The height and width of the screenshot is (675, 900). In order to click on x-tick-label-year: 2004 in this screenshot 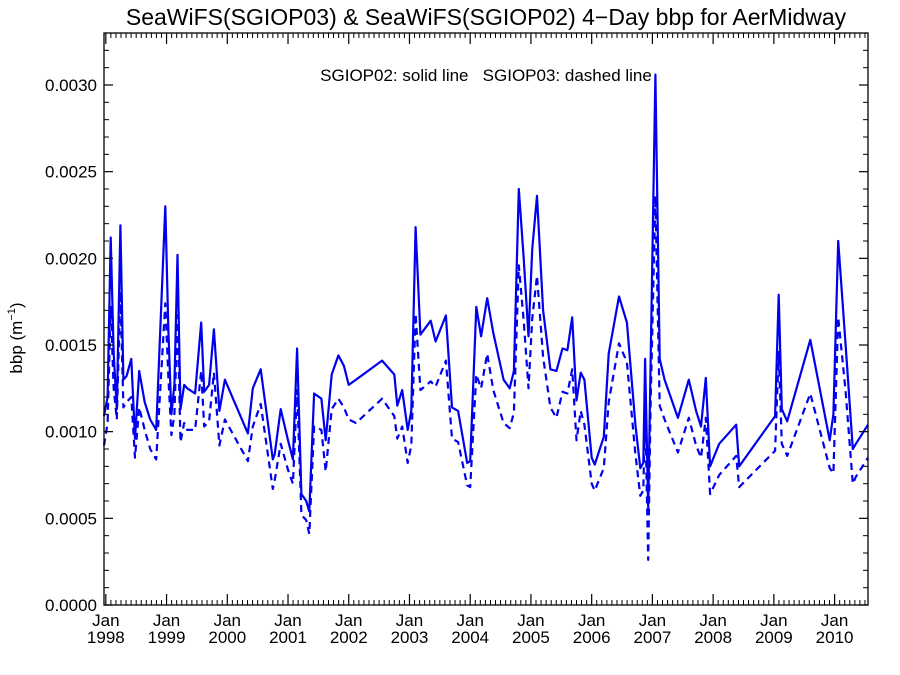, I will do `click(470, 637)`.